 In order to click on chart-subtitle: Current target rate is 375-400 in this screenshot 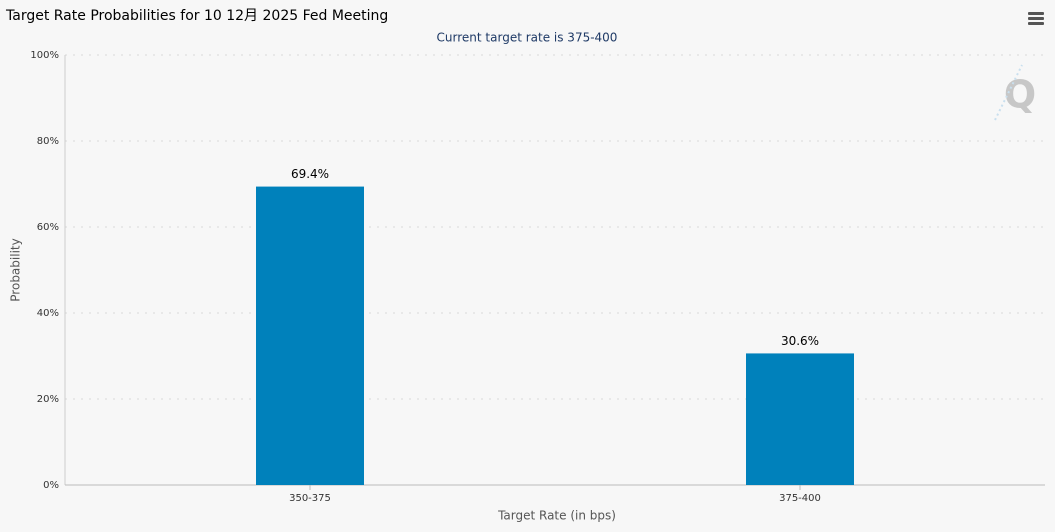, I will do `click(527, 38)`.